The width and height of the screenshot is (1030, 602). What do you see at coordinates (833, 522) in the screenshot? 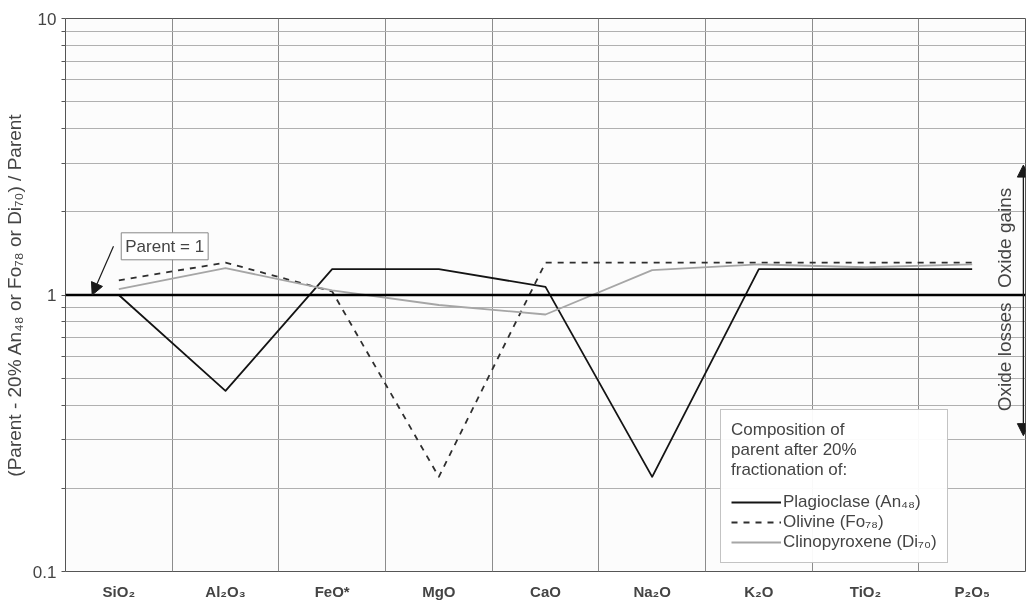
I see `legend-label: Olivine (Fo₇₈)` at bounding box center [833, 522].